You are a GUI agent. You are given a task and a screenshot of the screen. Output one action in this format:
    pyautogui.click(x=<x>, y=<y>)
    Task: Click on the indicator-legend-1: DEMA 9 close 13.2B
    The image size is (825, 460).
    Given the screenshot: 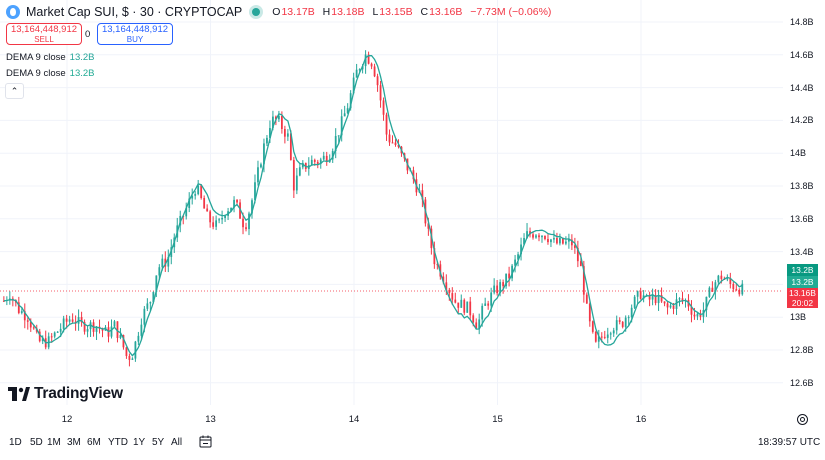 What is the action you would take?
    pyautogui.click(x=50, y=57)
    